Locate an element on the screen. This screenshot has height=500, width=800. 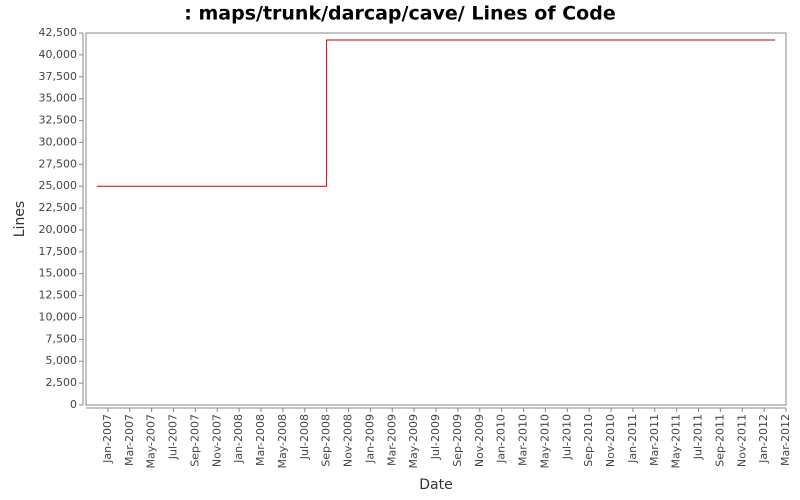
x-tick-label: Sep-2010 is located at coordinates (588, 440).